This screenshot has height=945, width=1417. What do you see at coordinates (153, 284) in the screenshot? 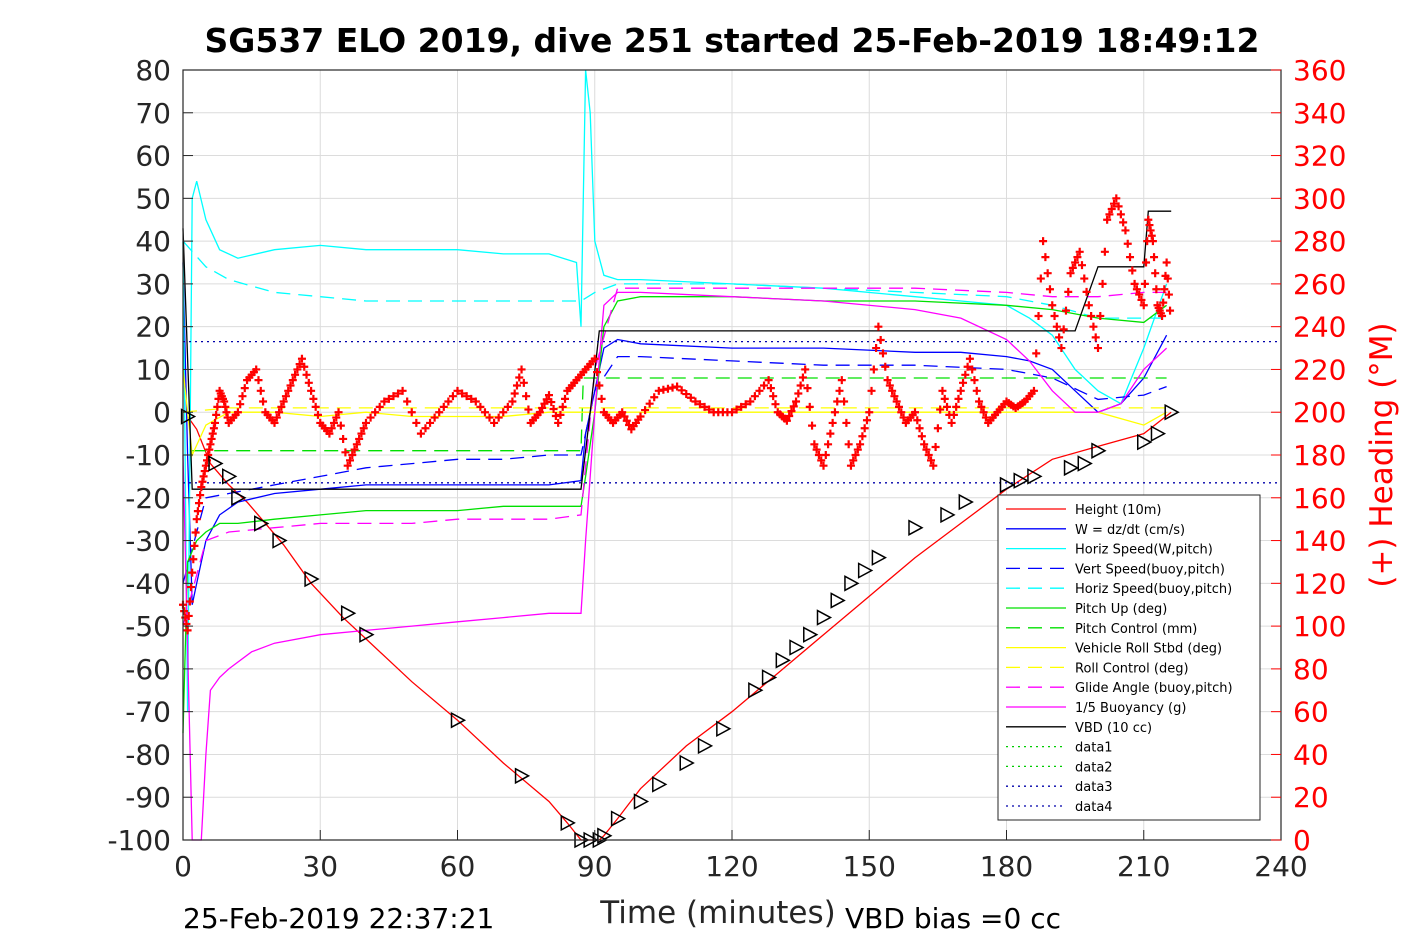
I see `y-tick-label: 30` at bounding box center [153, 284].